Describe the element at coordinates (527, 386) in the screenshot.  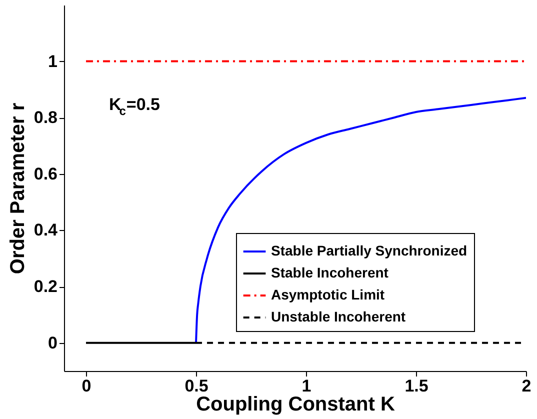
I see `x-tick-label: 2` at that location.